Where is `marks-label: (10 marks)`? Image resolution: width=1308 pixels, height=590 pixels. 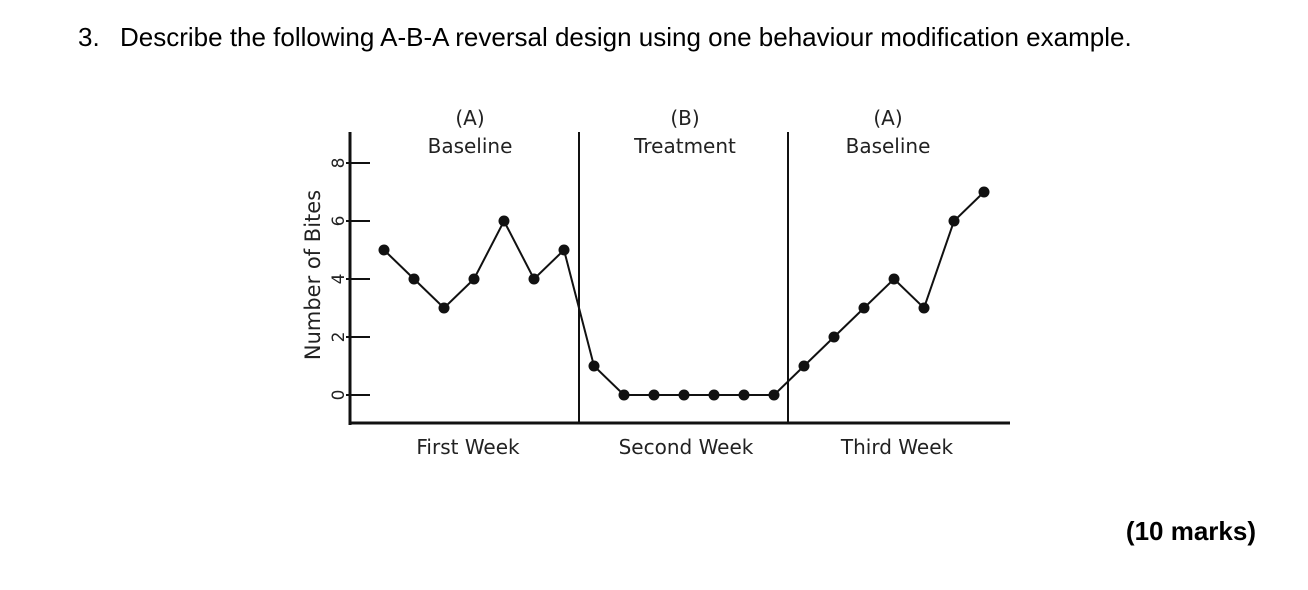 marks-label: (10 marks) is located at coordinates (1190, 531).